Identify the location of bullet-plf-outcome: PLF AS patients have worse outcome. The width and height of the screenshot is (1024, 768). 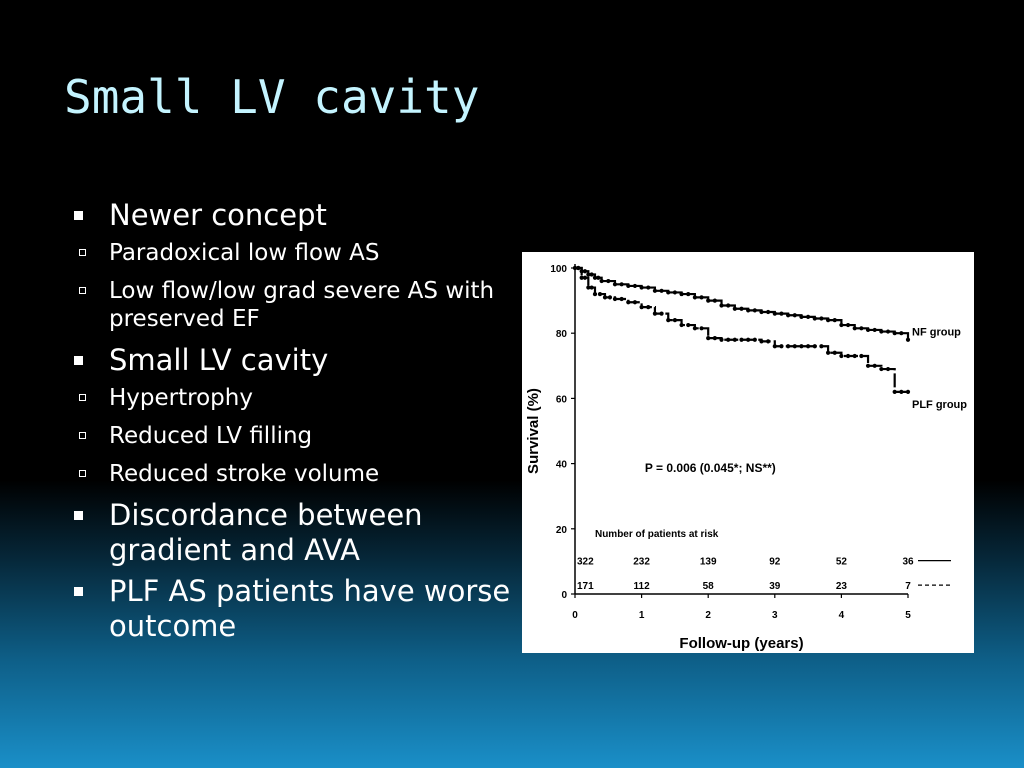
(292, 609).